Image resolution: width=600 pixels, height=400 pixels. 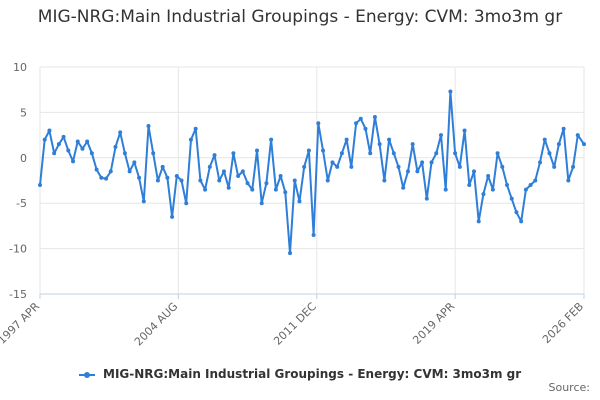 I want to click on x-tick-label: 2019 APR, so click(x=433, y=323).